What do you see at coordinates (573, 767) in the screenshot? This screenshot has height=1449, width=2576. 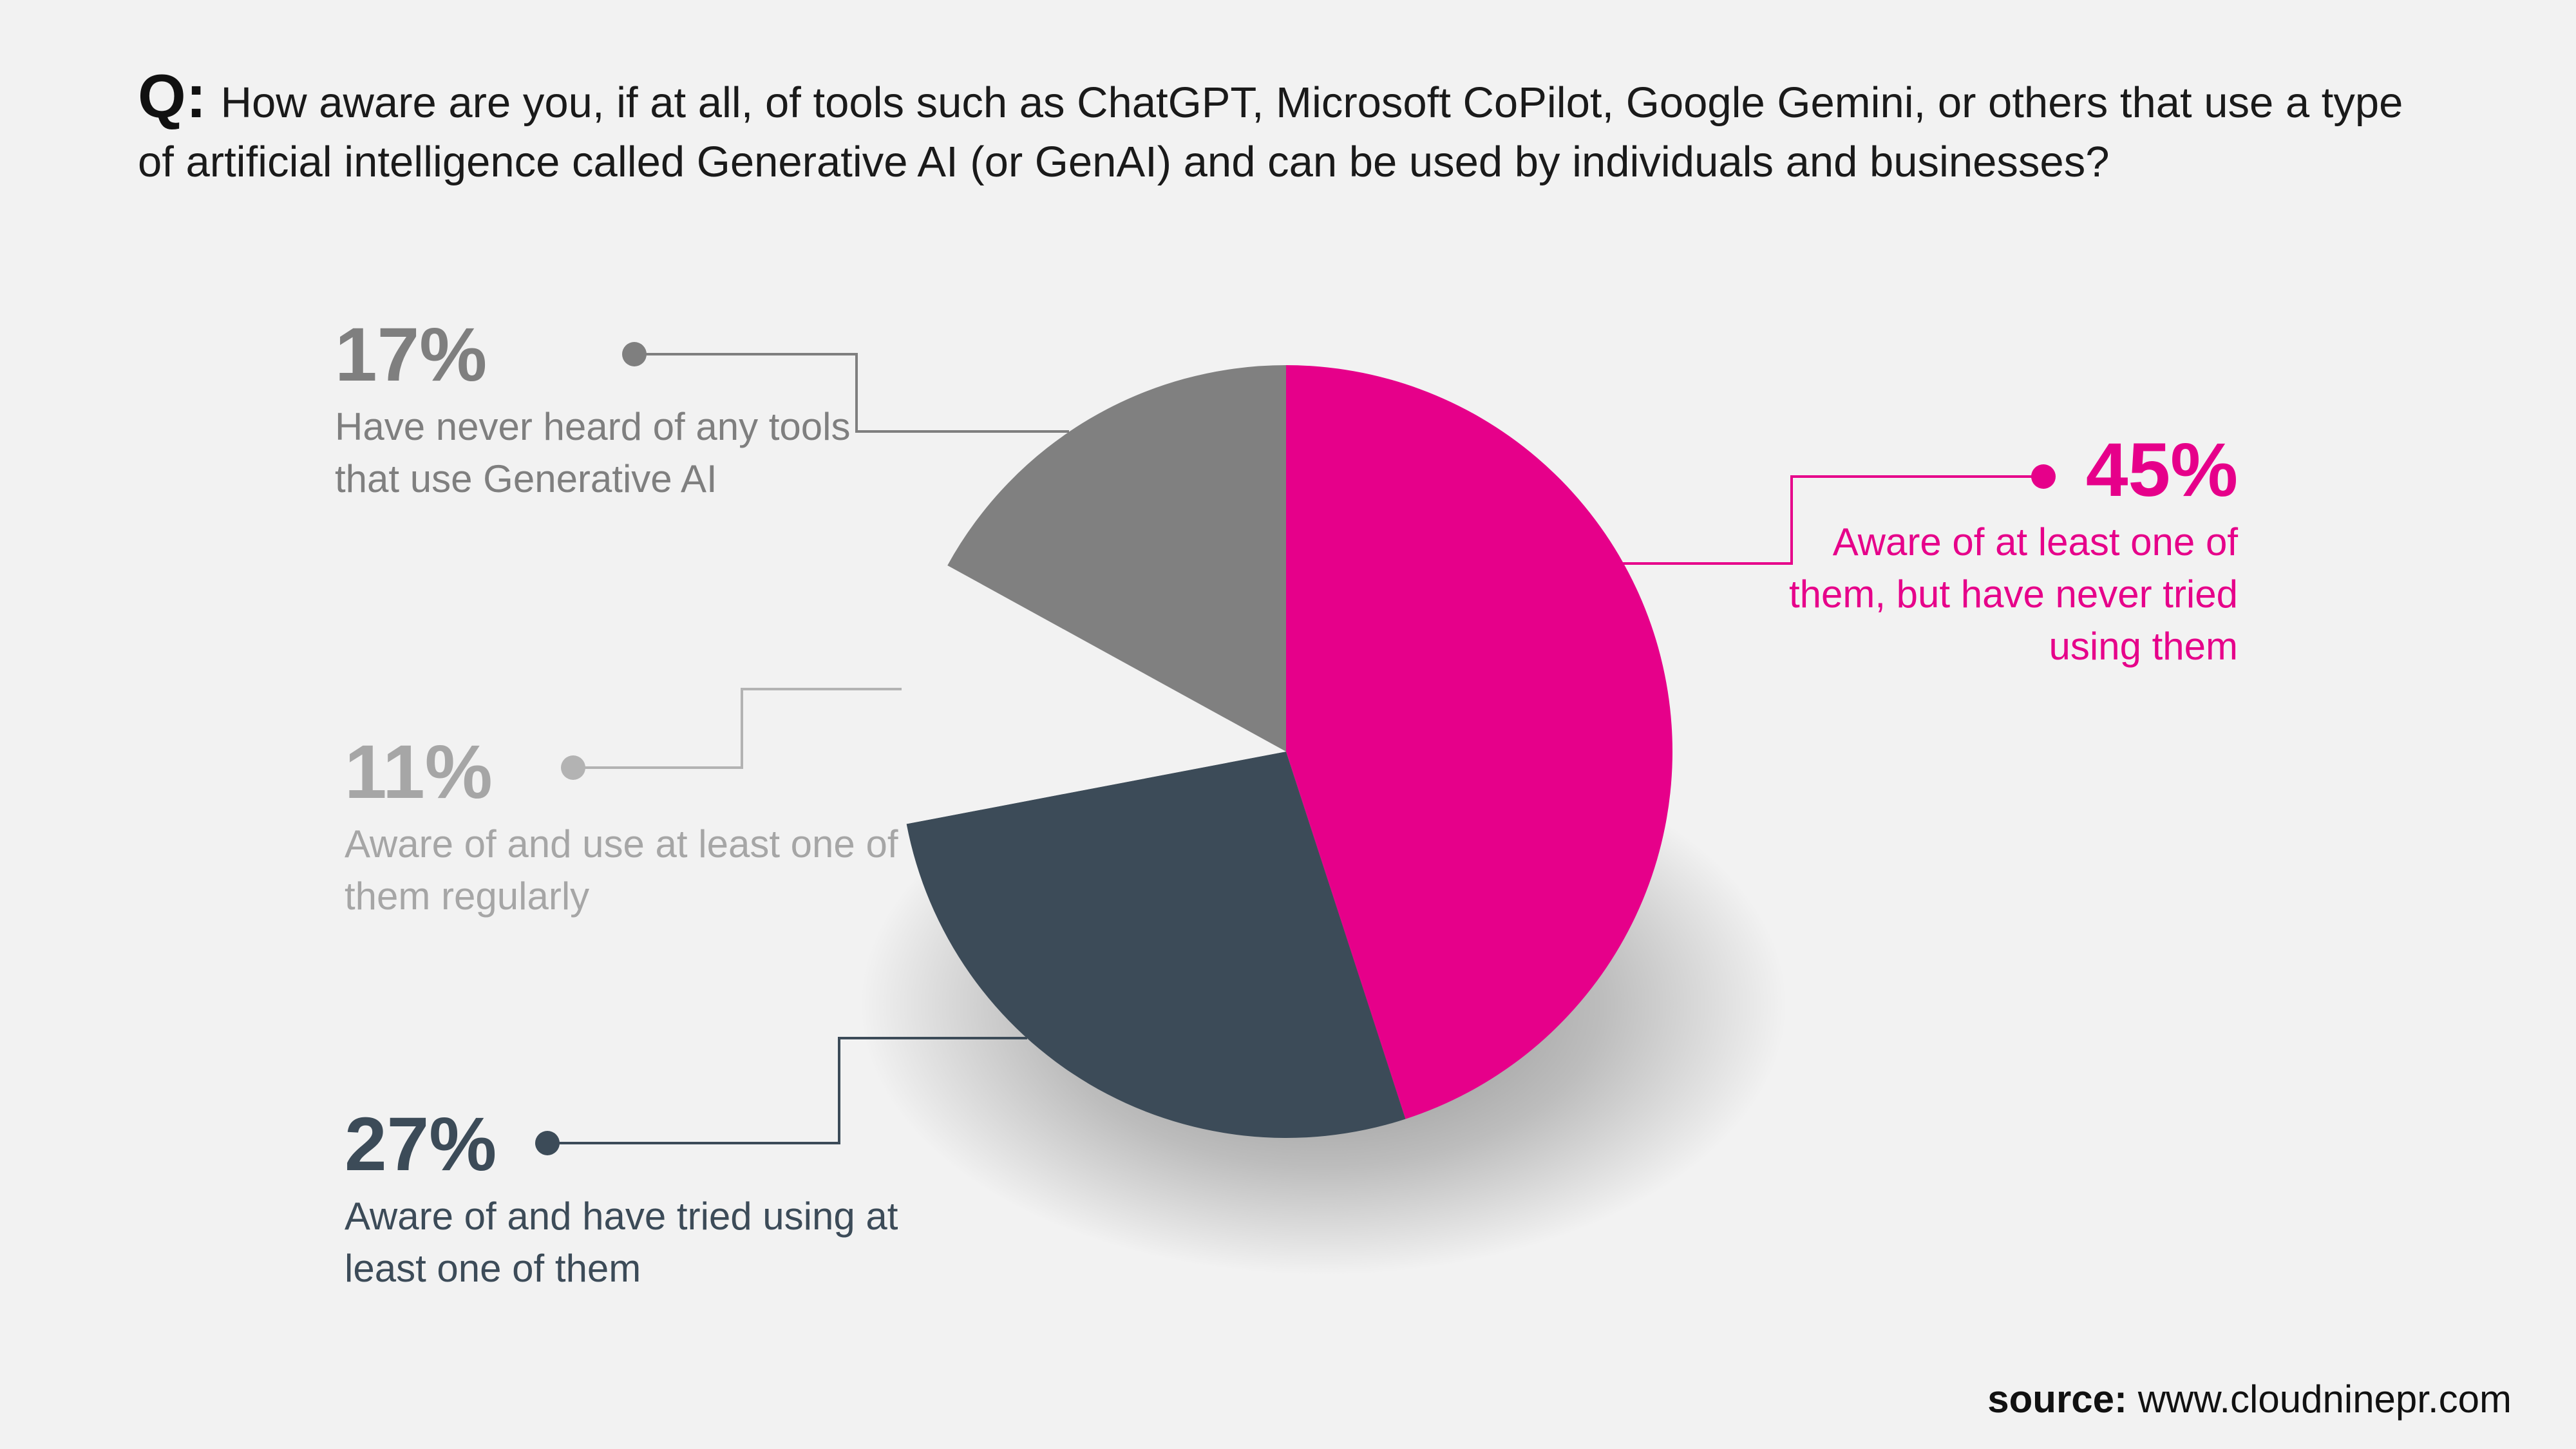 I see `leader-dot-regular` at bounding box center [573, 767].